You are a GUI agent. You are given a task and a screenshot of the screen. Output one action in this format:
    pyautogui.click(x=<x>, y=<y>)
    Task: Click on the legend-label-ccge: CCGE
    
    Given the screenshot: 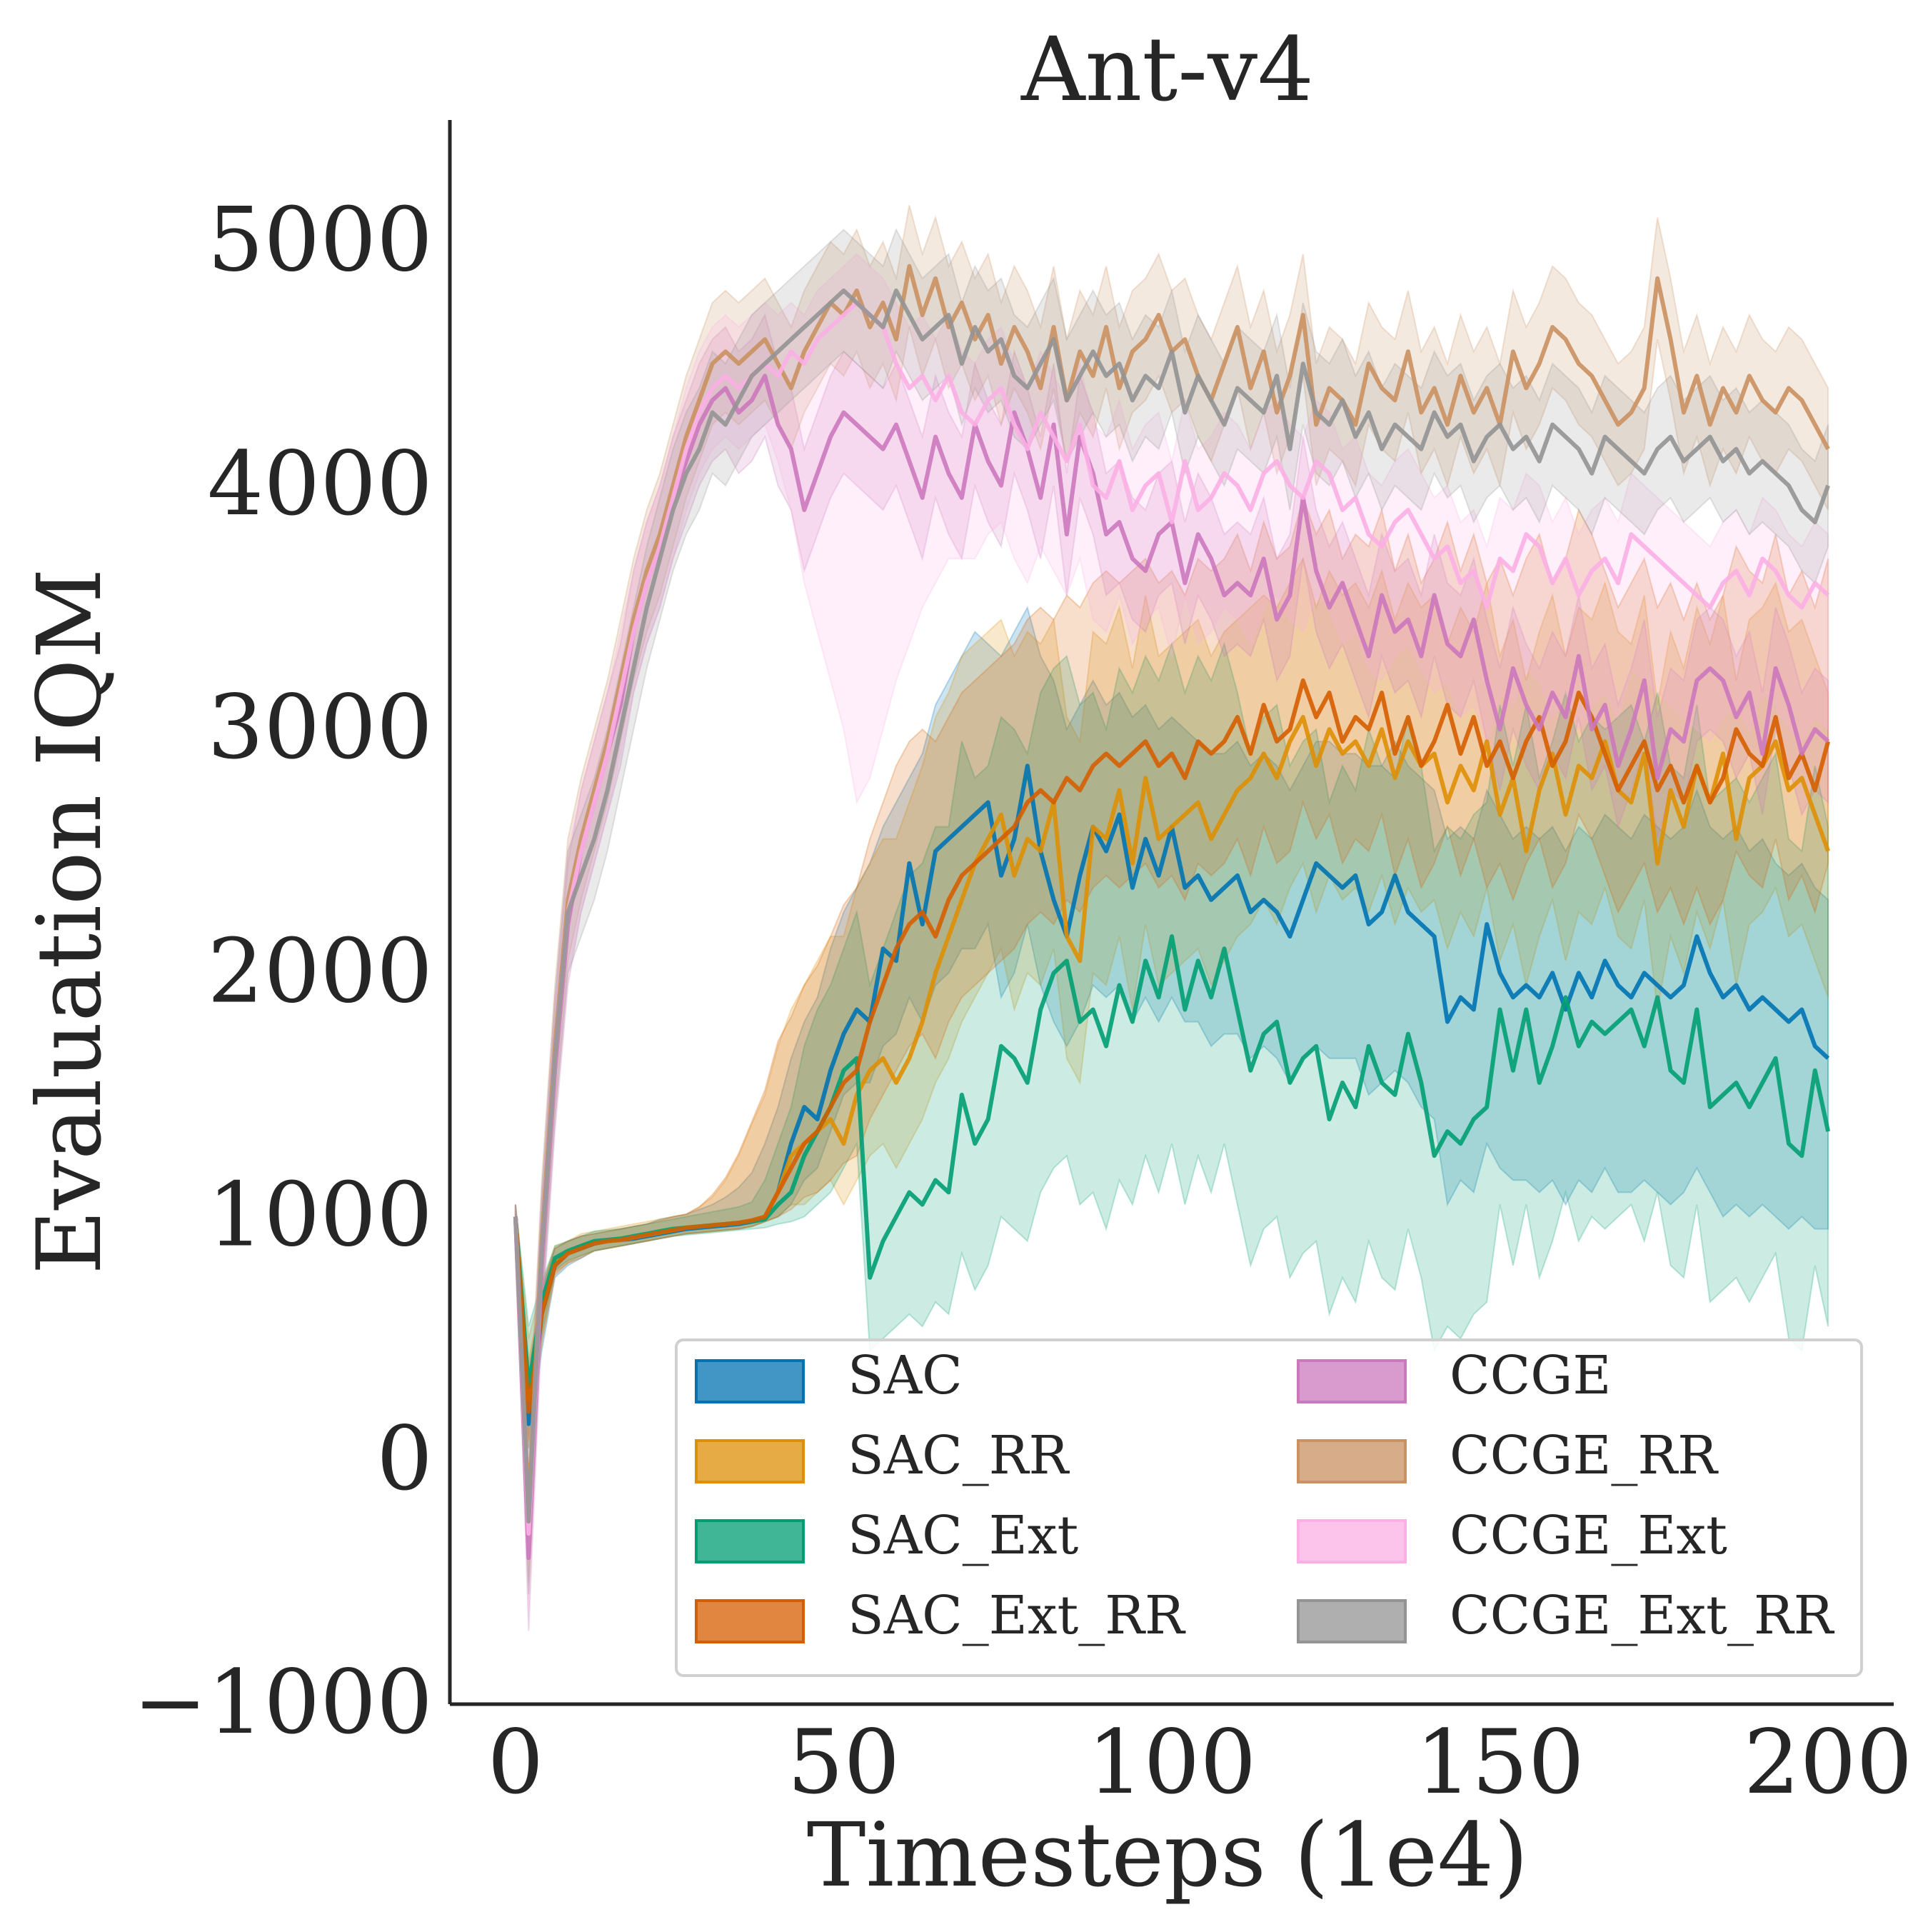 What is the action you would take?
    pyautogui.click(x=1530, y=1375)
    